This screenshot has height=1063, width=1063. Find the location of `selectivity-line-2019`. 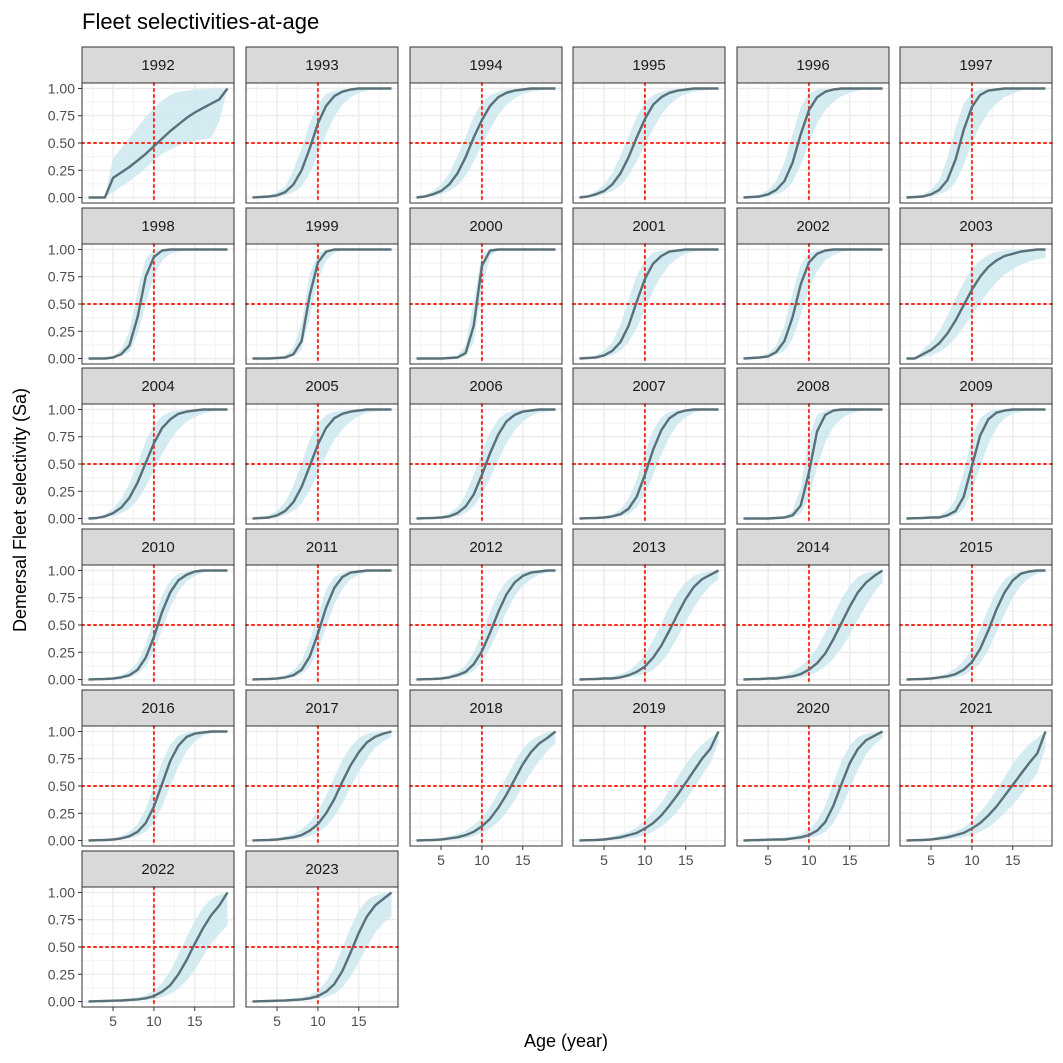

selectivity-line-2019 is located at coordinates (649, 786).